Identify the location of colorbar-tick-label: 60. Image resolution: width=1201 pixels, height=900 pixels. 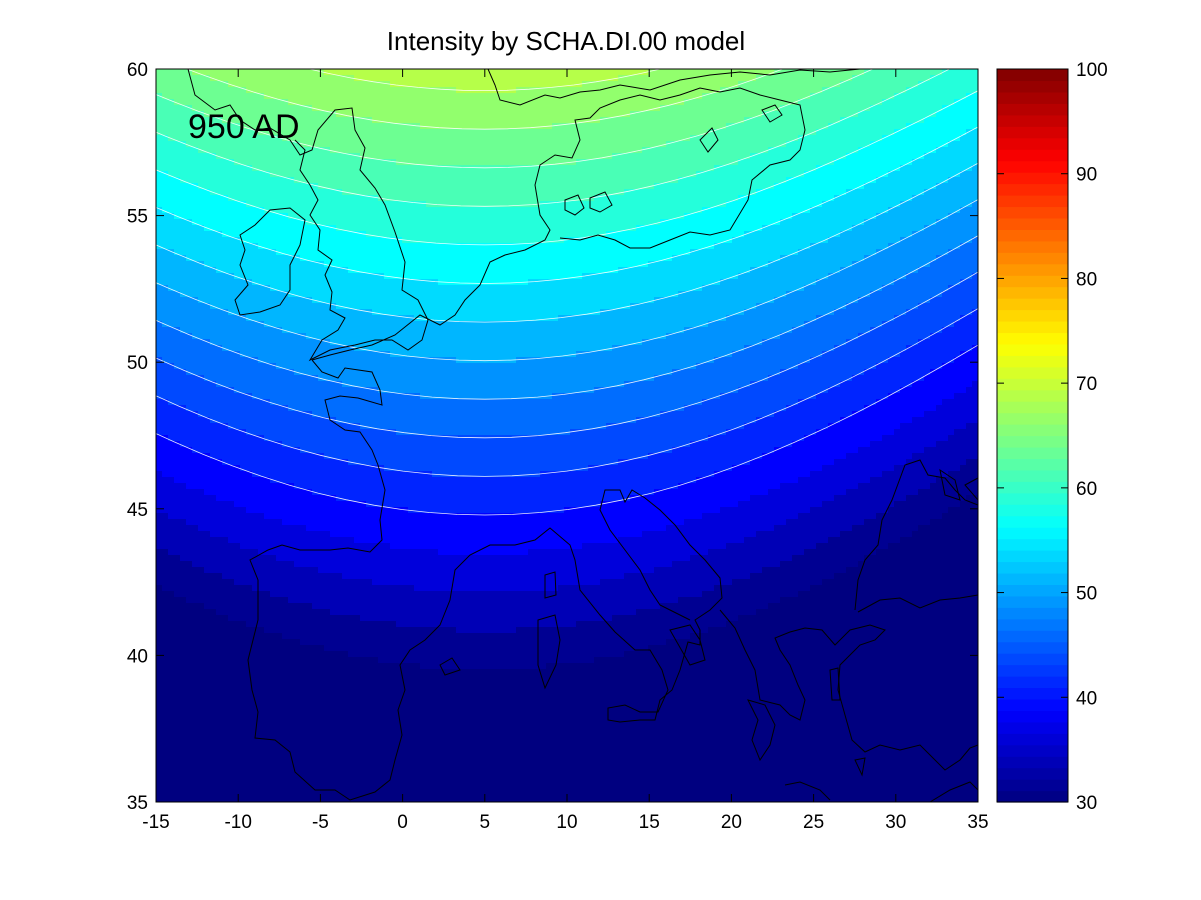
(1086, 489).